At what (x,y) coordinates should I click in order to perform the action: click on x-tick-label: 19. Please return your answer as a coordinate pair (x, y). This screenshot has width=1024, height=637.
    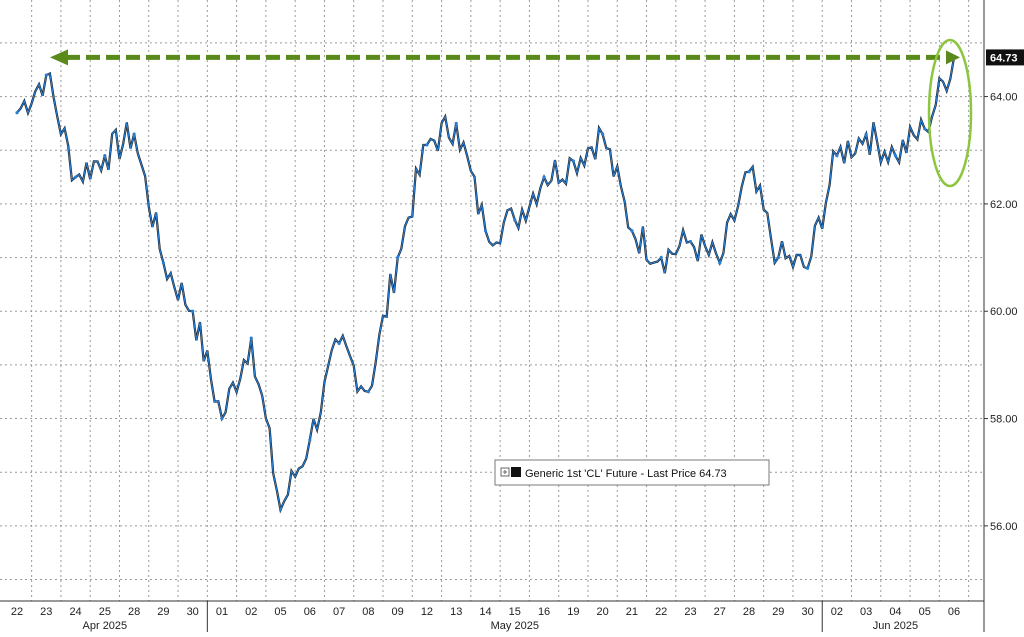
    Looking at the image, I should click on (573, 612).